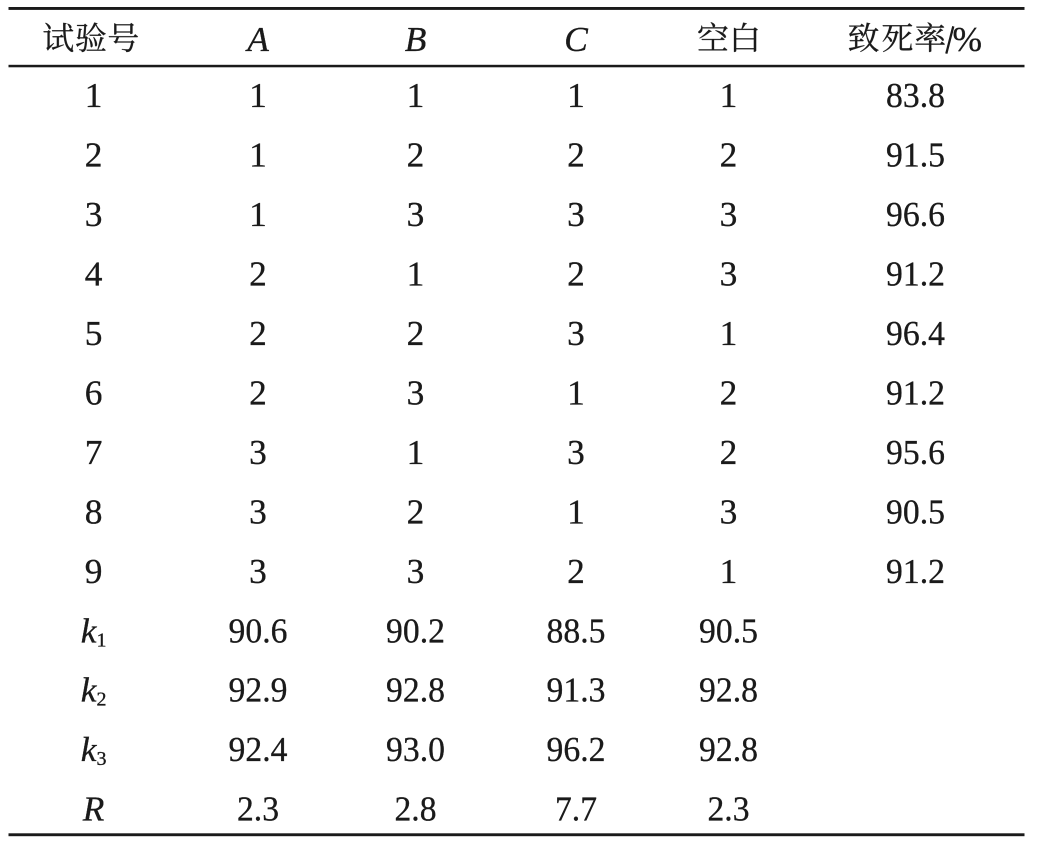 Image resolution: width=1056 pixels, height=845 pixels. I want to click on svg-text: 7, so click(94, 452).